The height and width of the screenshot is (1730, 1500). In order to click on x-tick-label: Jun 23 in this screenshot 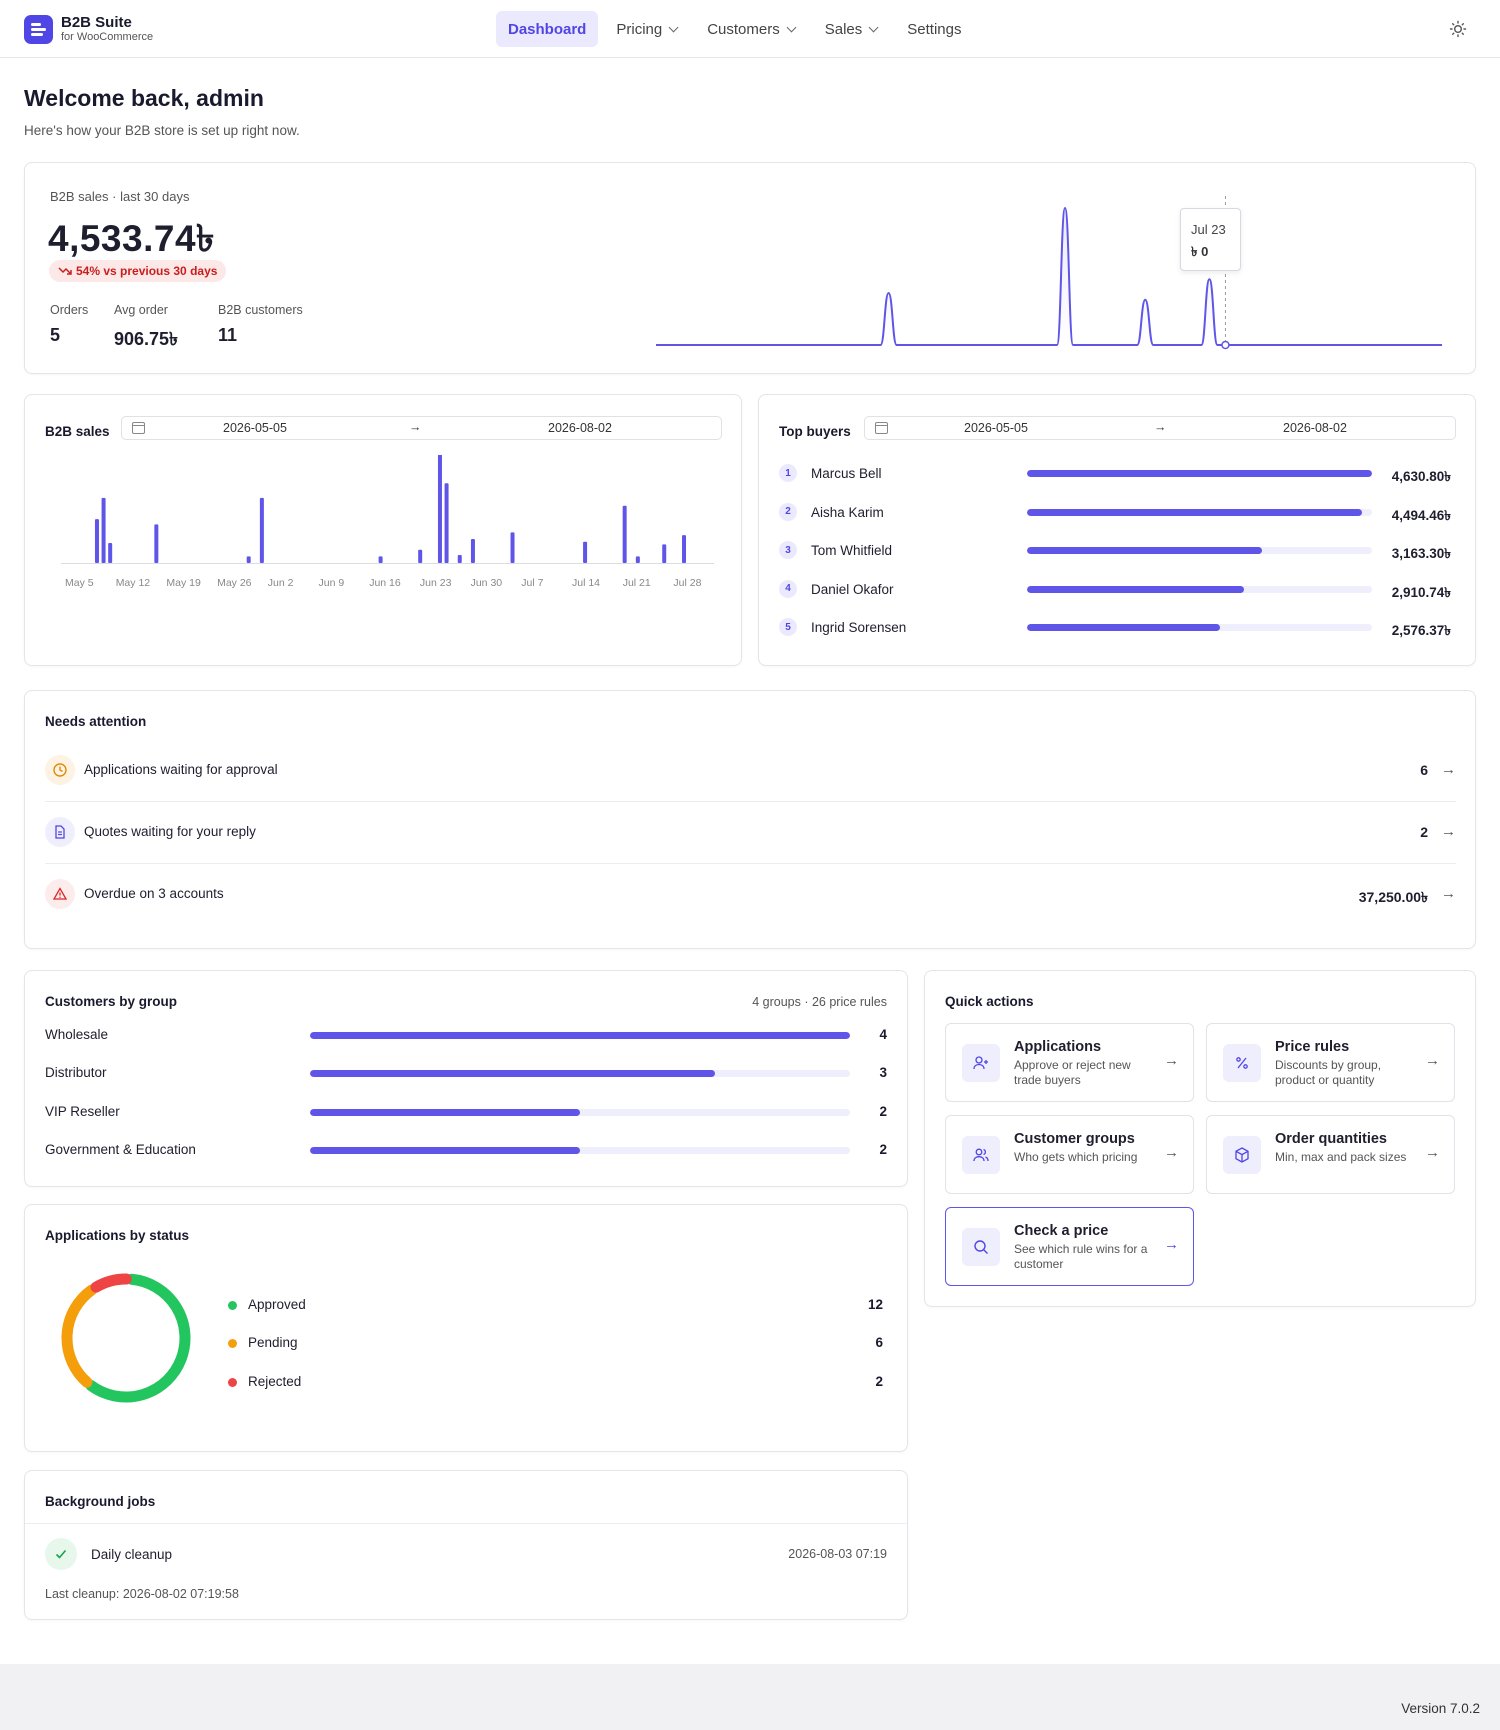, I will do `click(436, 583)`.